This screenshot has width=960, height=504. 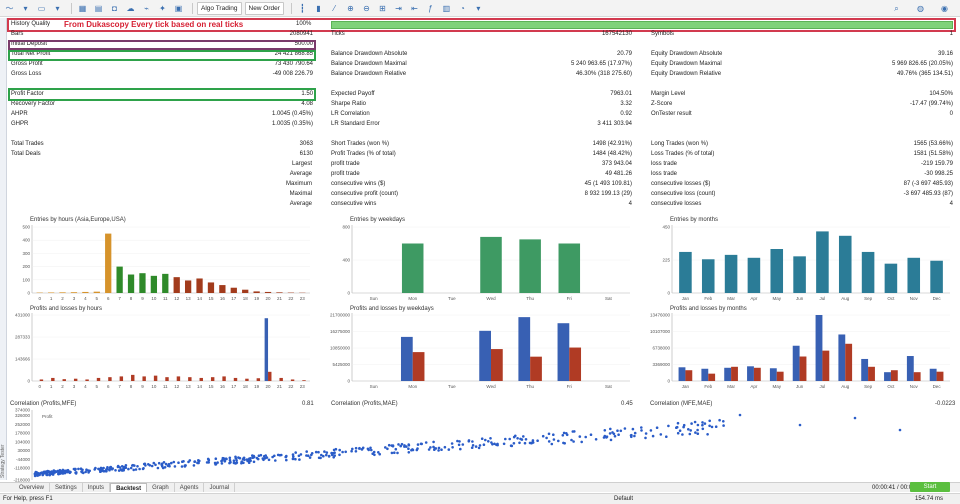 What do you see at coordinates (234, 298) in the screenshot?
I see `x-tick-label: 17` at bounding box center [234, 298].